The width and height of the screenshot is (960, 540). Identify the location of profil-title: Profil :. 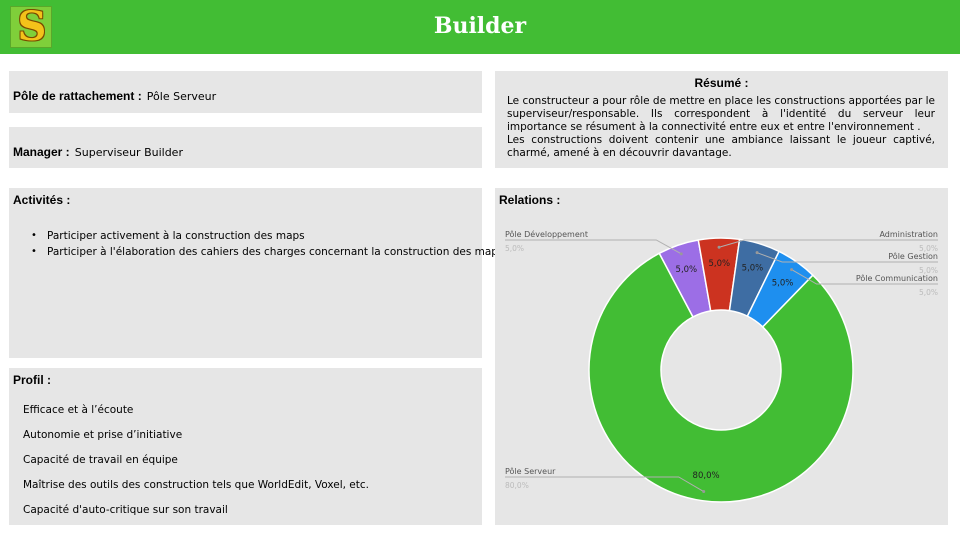
(32, 380).